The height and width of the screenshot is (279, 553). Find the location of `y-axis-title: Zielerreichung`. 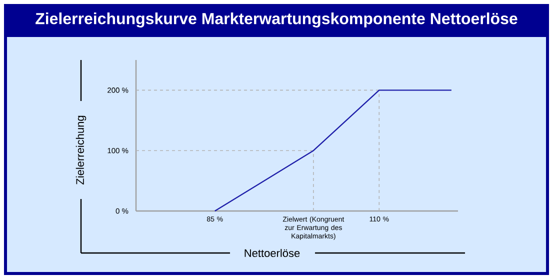

y-axis-title: Zielerreichung is located at coordinates (81, 150).